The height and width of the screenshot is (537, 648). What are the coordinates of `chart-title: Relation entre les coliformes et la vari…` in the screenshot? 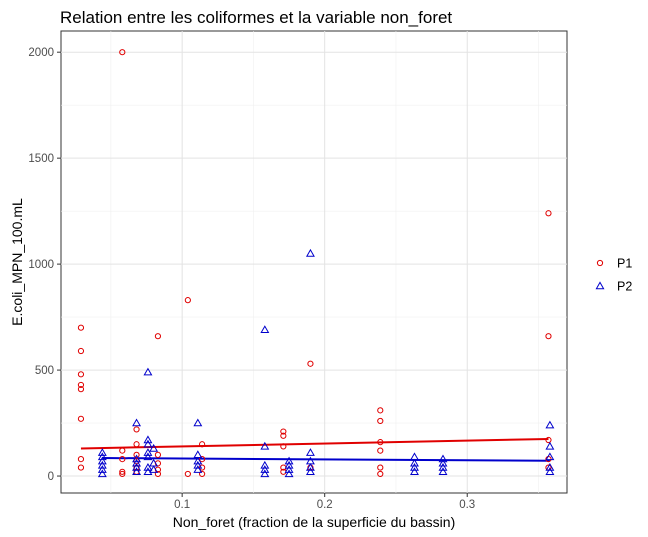 It's located at (256, 17).